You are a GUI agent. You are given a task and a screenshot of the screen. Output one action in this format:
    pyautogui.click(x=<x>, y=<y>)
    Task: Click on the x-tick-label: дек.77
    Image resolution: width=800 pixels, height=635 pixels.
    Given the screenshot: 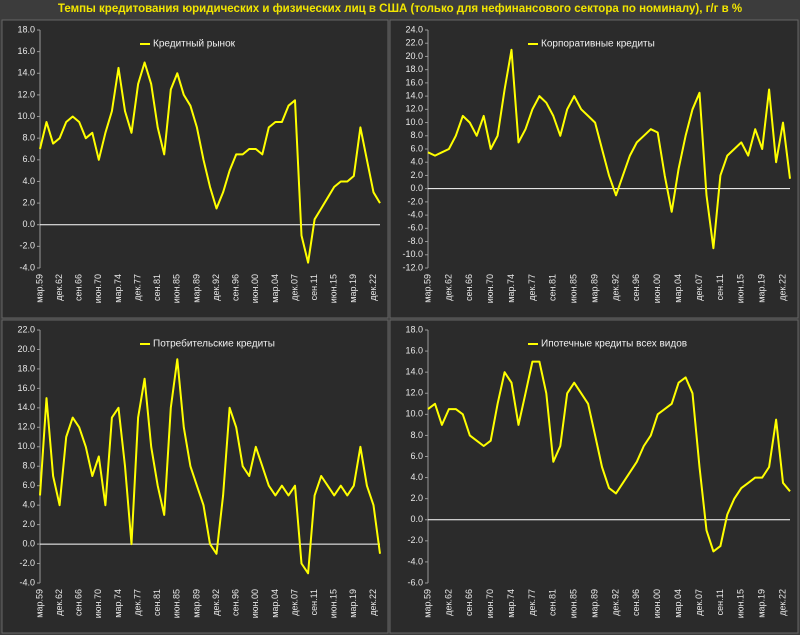 What is the action you would take?
    pyautogui.click(x=532, y=287)
    